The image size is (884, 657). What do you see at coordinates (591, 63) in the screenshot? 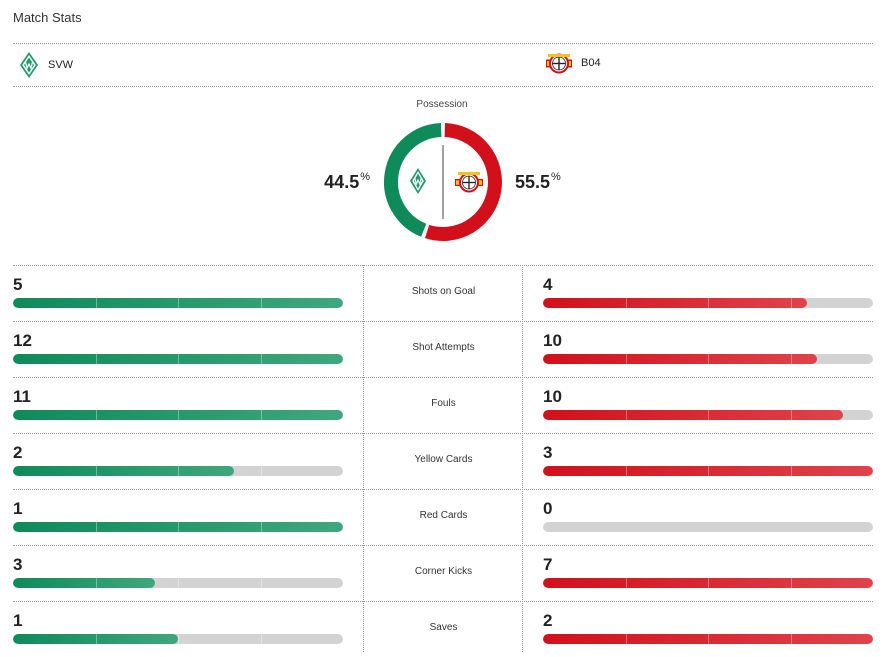
I see `away-team-abbr: B04` at bounding box center [591, 63].